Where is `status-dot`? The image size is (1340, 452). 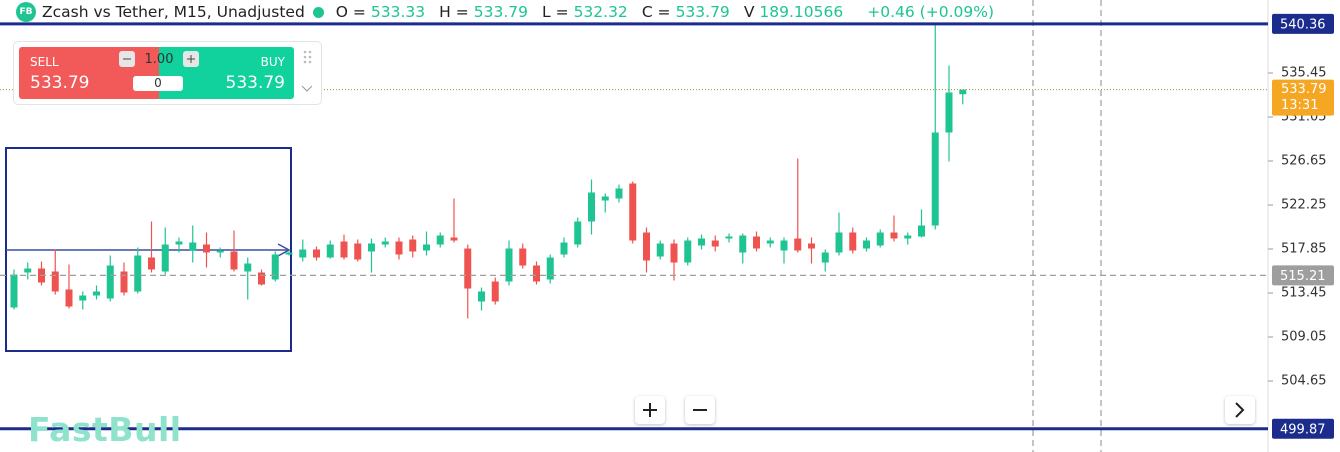 status-dot is located at coordinates (318, 12).